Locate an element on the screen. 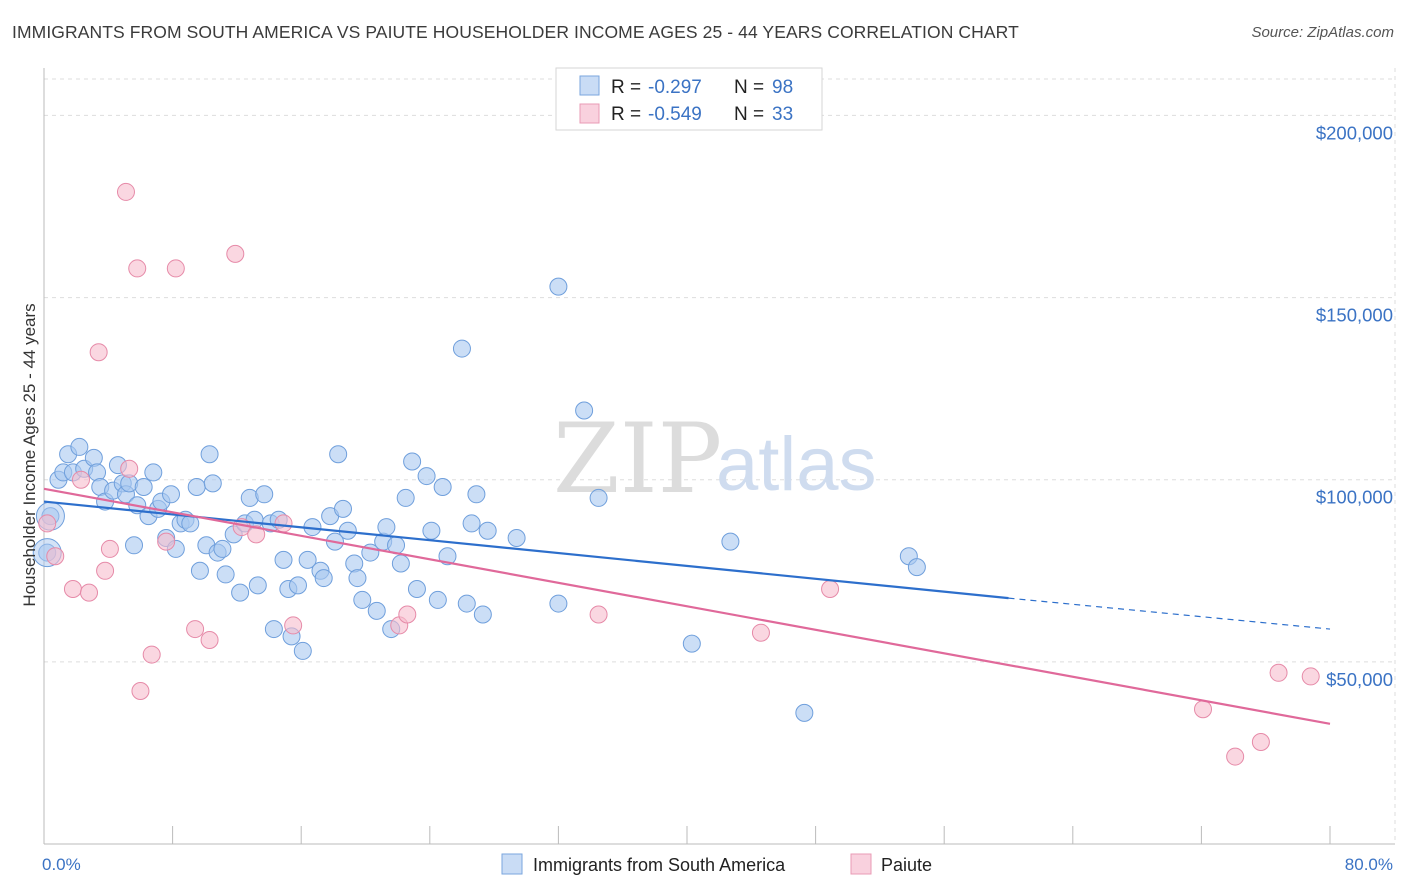  y-tick-label: $200,000 is located at coordinates (1354, 132).